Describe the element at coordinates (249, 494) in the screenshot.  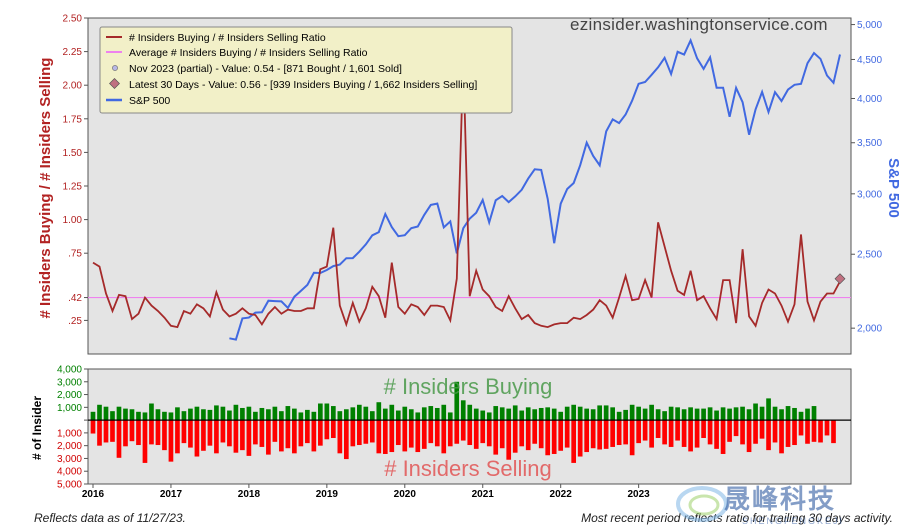
I see `x-tick-label: 2018` at that location.